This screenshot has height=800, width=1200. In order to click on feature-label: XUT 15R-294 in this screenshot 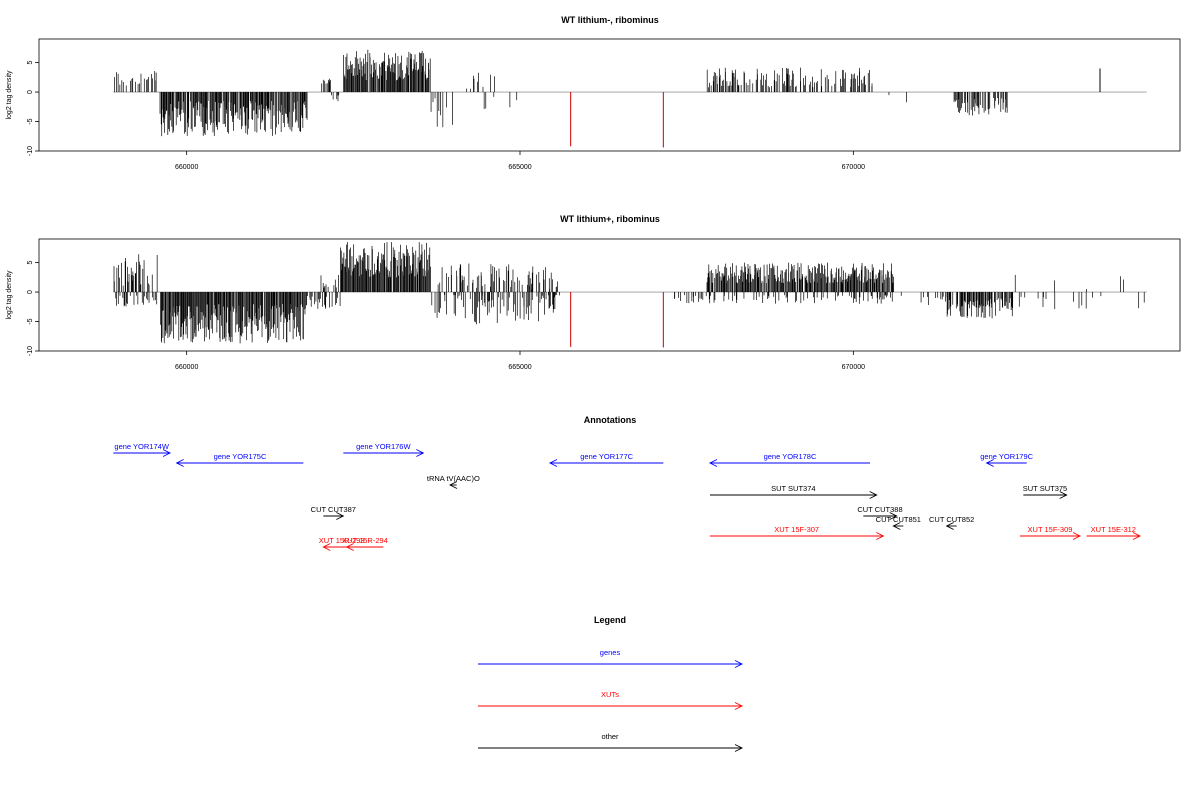, I will do `click(365, 540)`.